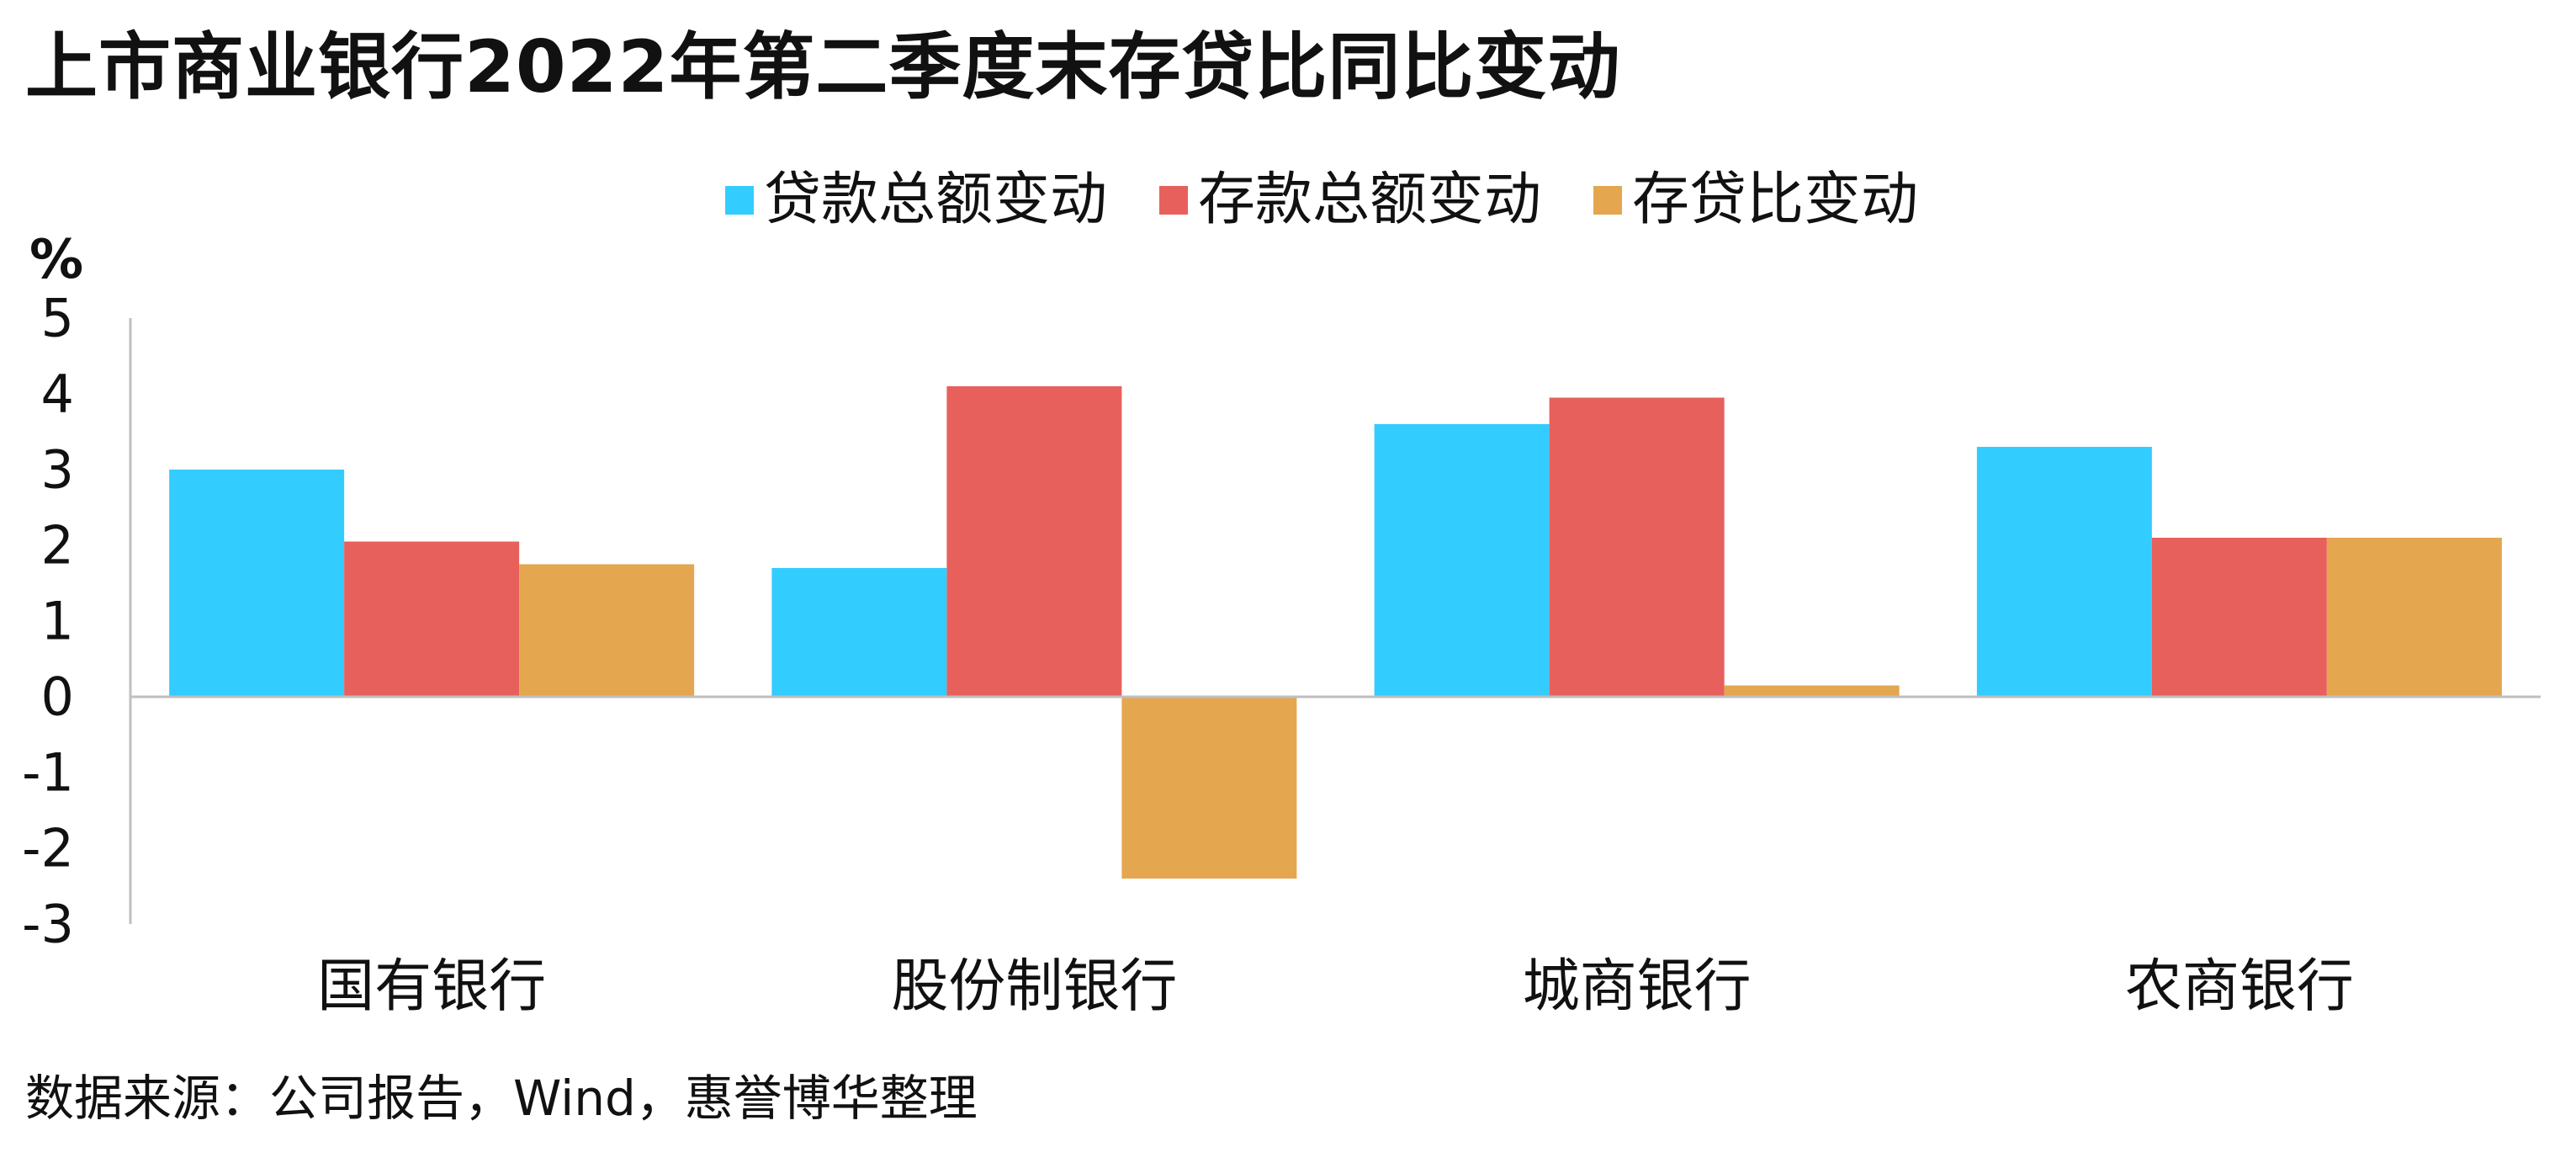 Image resolution: width=2576 pixels, height=1163 pixels. Describe the element at coordinates (1776, 200) in the screenshot. I see `legend-label-ldr: 存贷比变动` at that location.